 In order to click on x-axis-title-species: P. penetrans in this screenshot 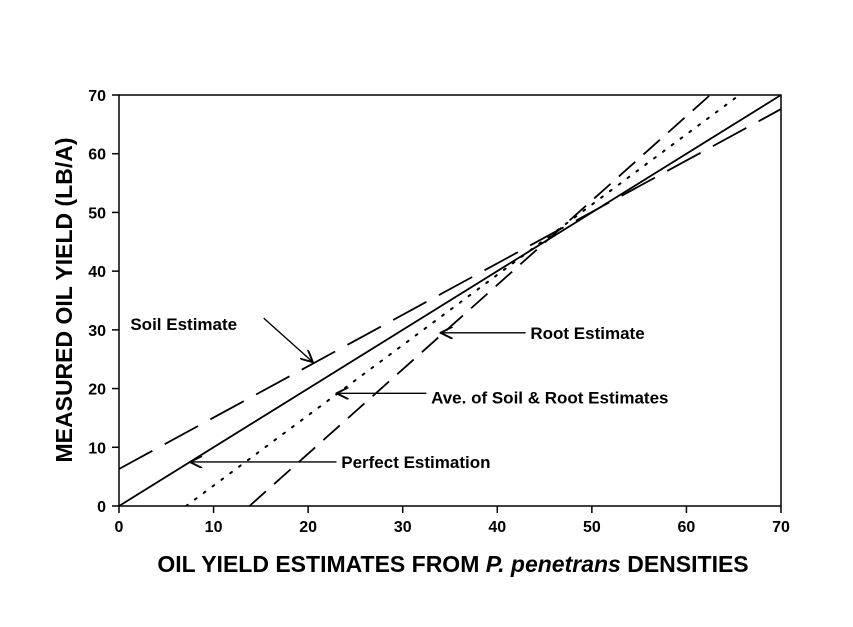, I will do `click(553, 564)`.